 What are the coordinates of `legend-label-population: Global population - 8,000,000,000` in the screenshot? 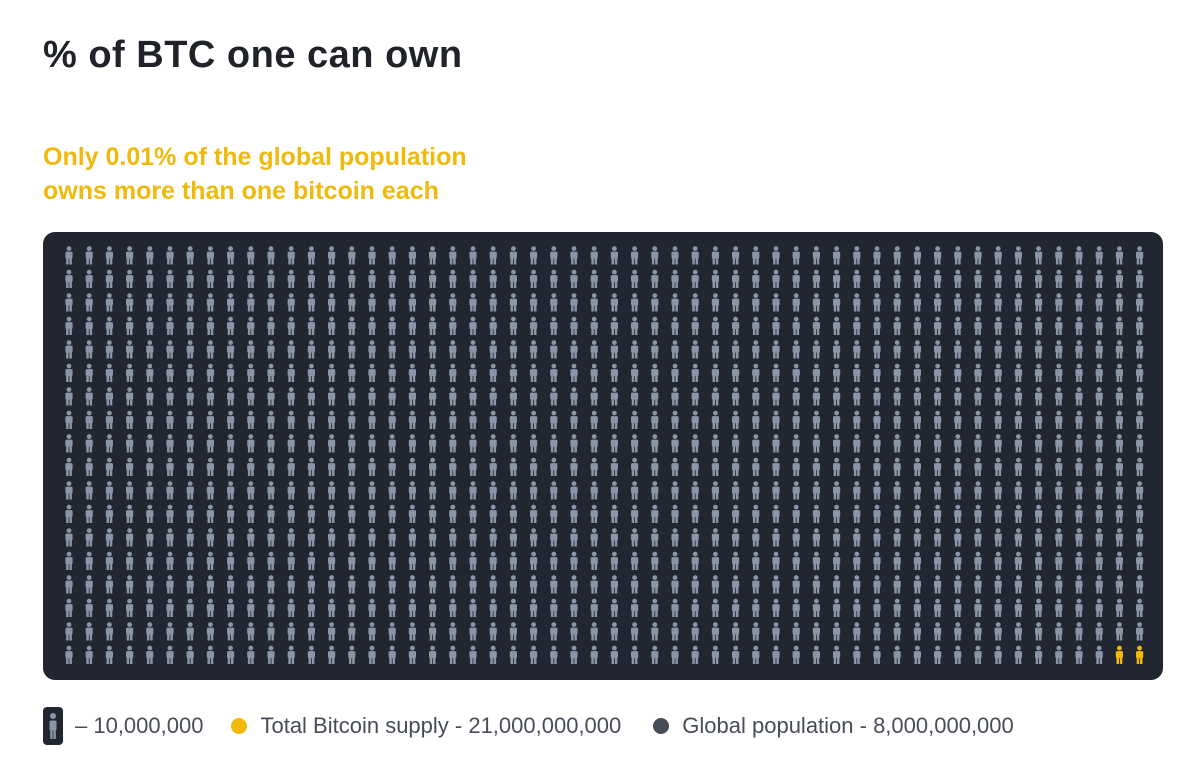 It's located at (848, 725).